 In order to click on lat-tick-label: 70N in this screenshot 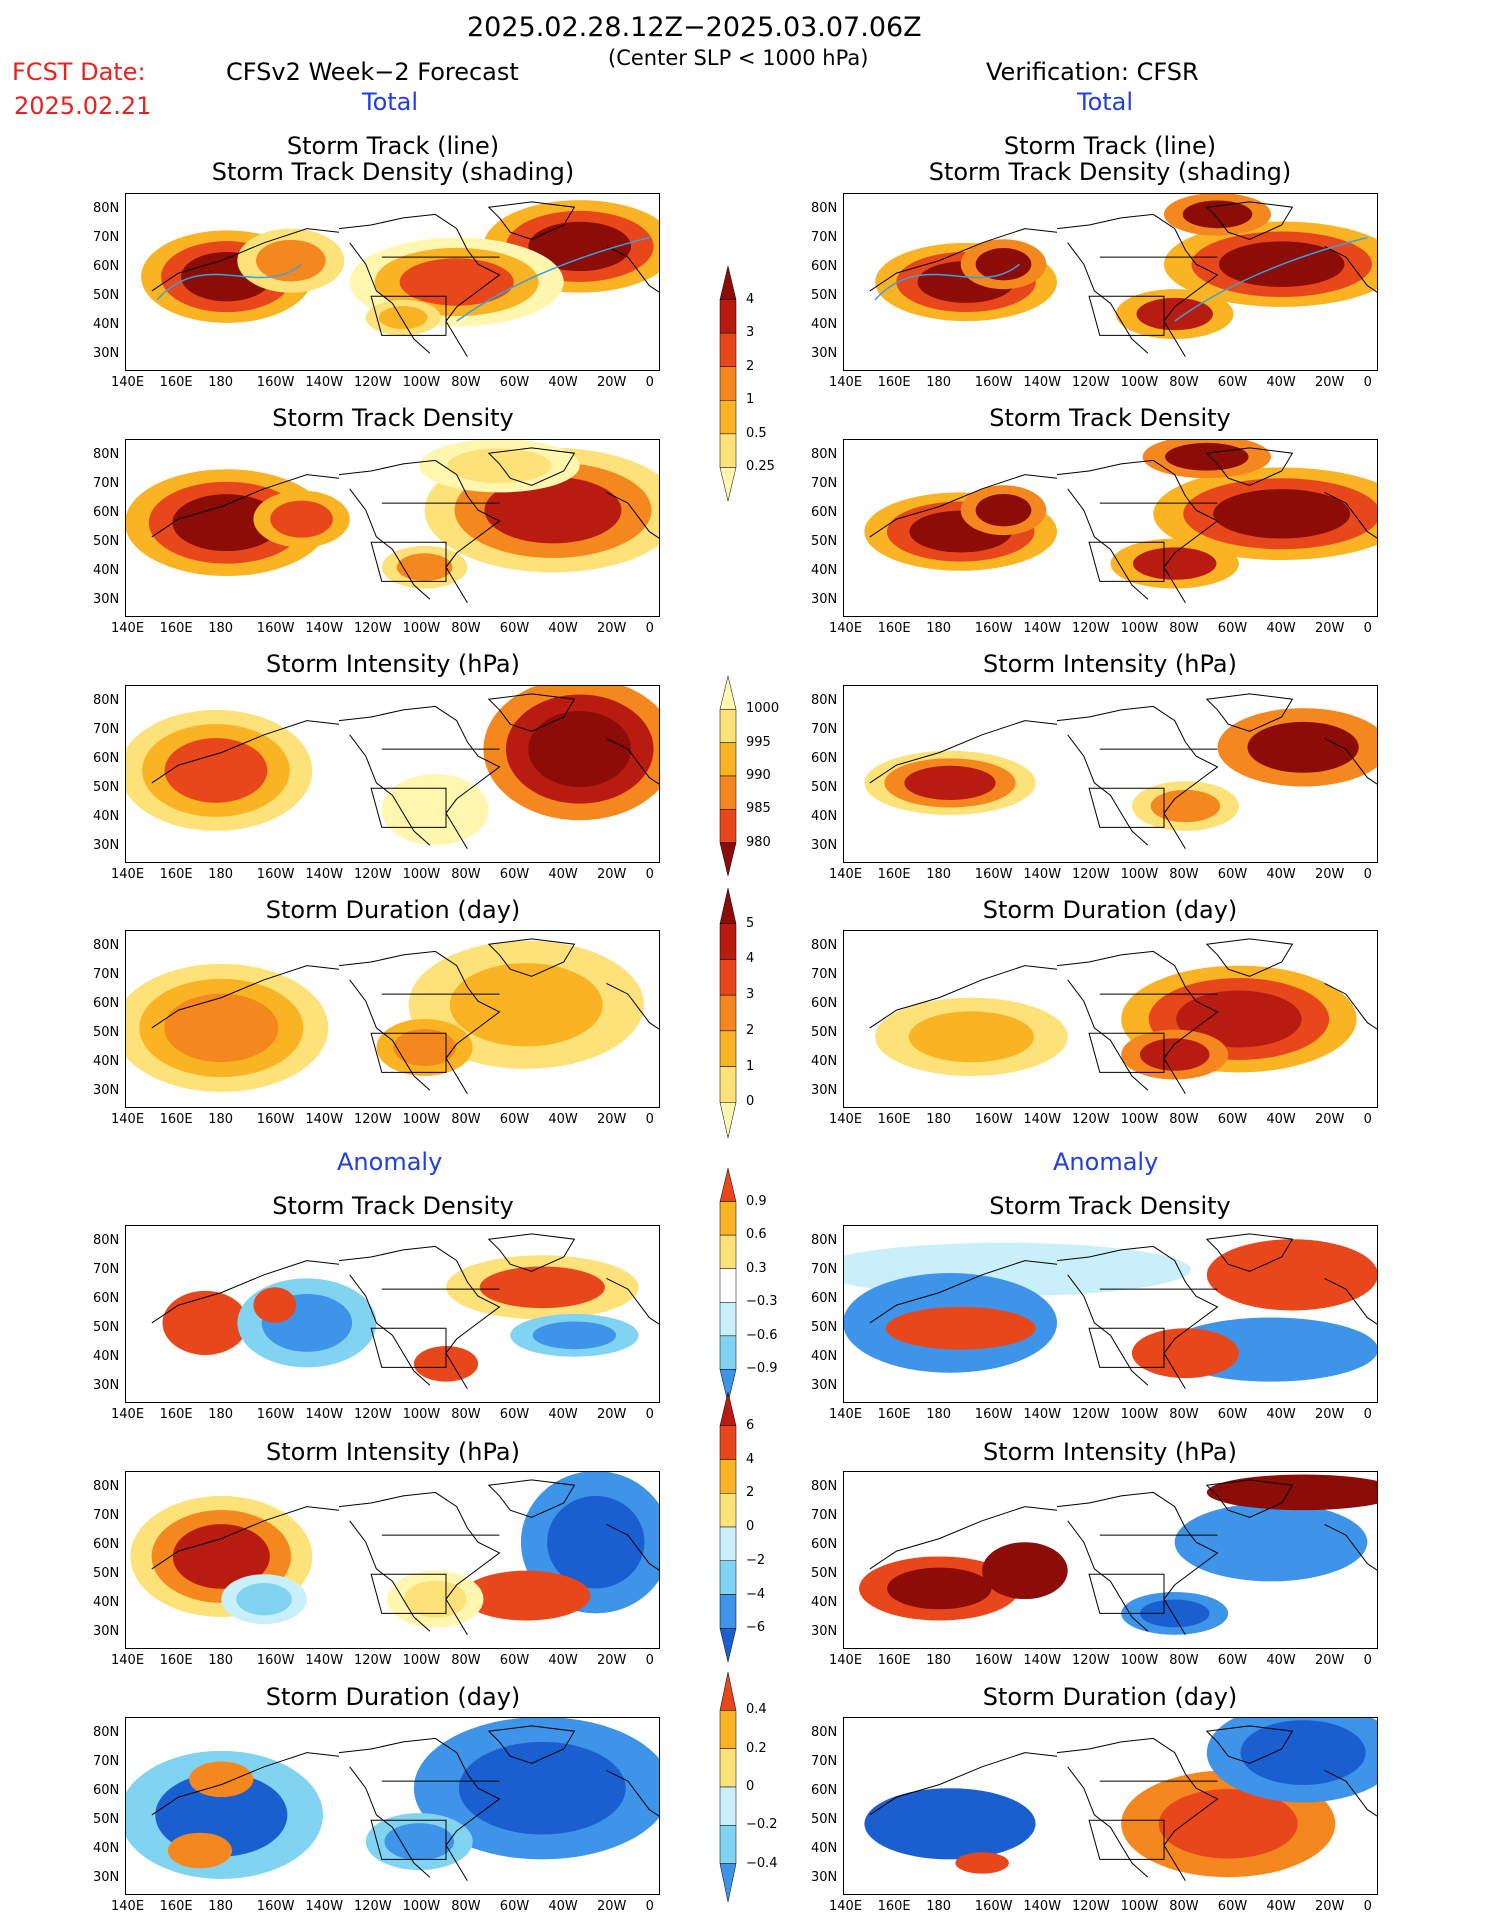, I will do `click(106, 1515)`.